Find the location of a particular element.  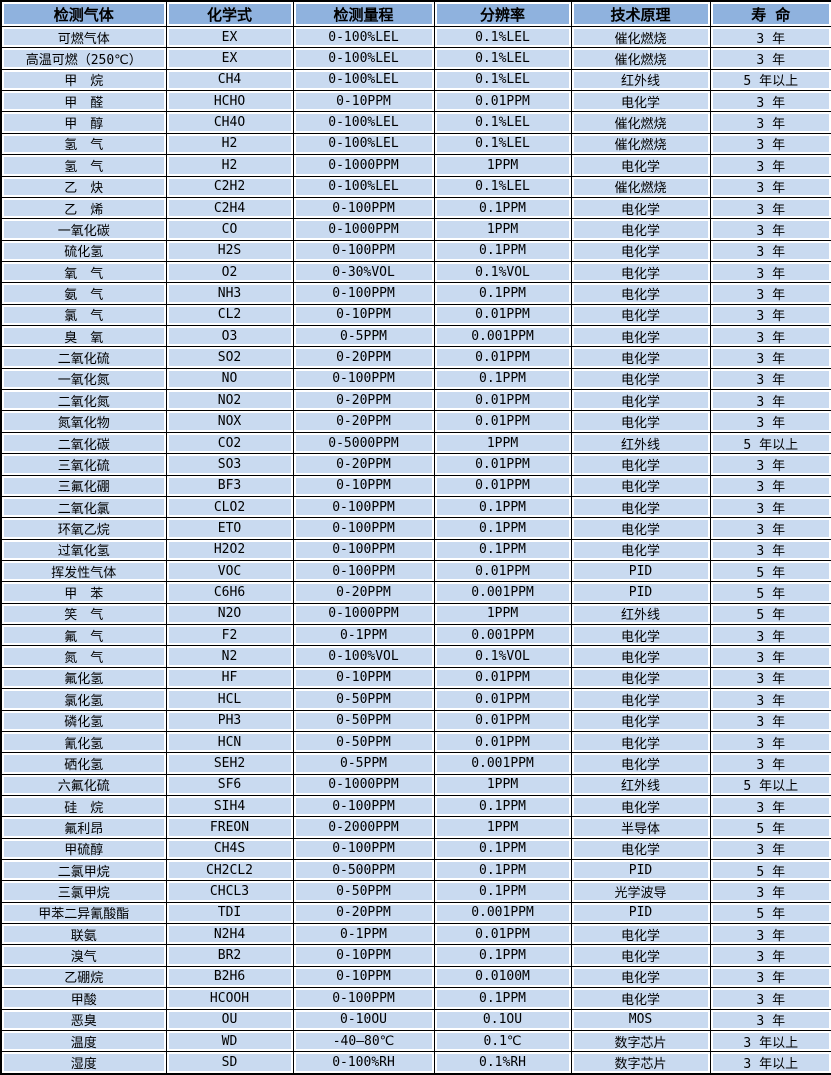

cell-range: 0-5000PPM is located at coordinates (363, 443).